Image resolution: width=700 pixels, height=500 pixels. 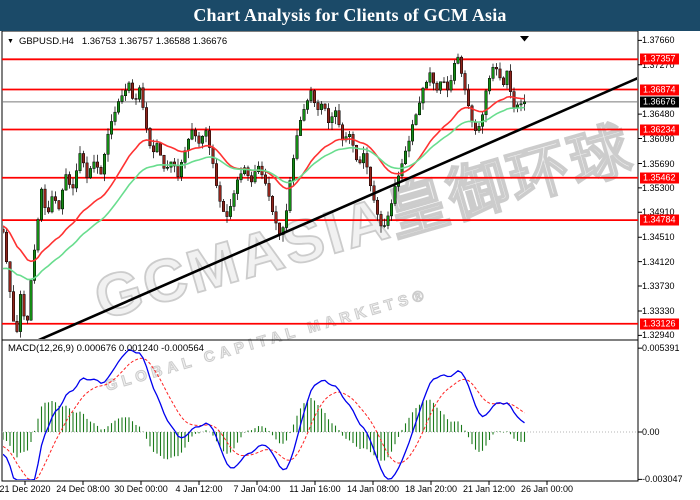 What do you see at coordinates (10, 41) in the screenshot?
I see `symbol-dropdown-icon: ▼` at bounding box center [10, 41].